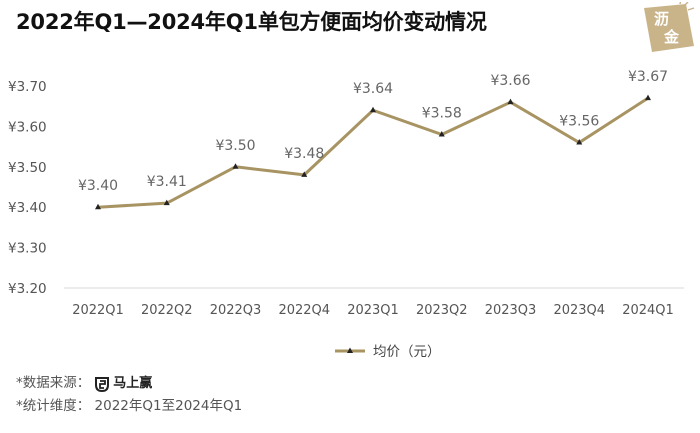 The image size is (700, 433). Describe the element at coordinates (510, 81) in the screenshot. I see `data-label: ¥3.66` at that location.